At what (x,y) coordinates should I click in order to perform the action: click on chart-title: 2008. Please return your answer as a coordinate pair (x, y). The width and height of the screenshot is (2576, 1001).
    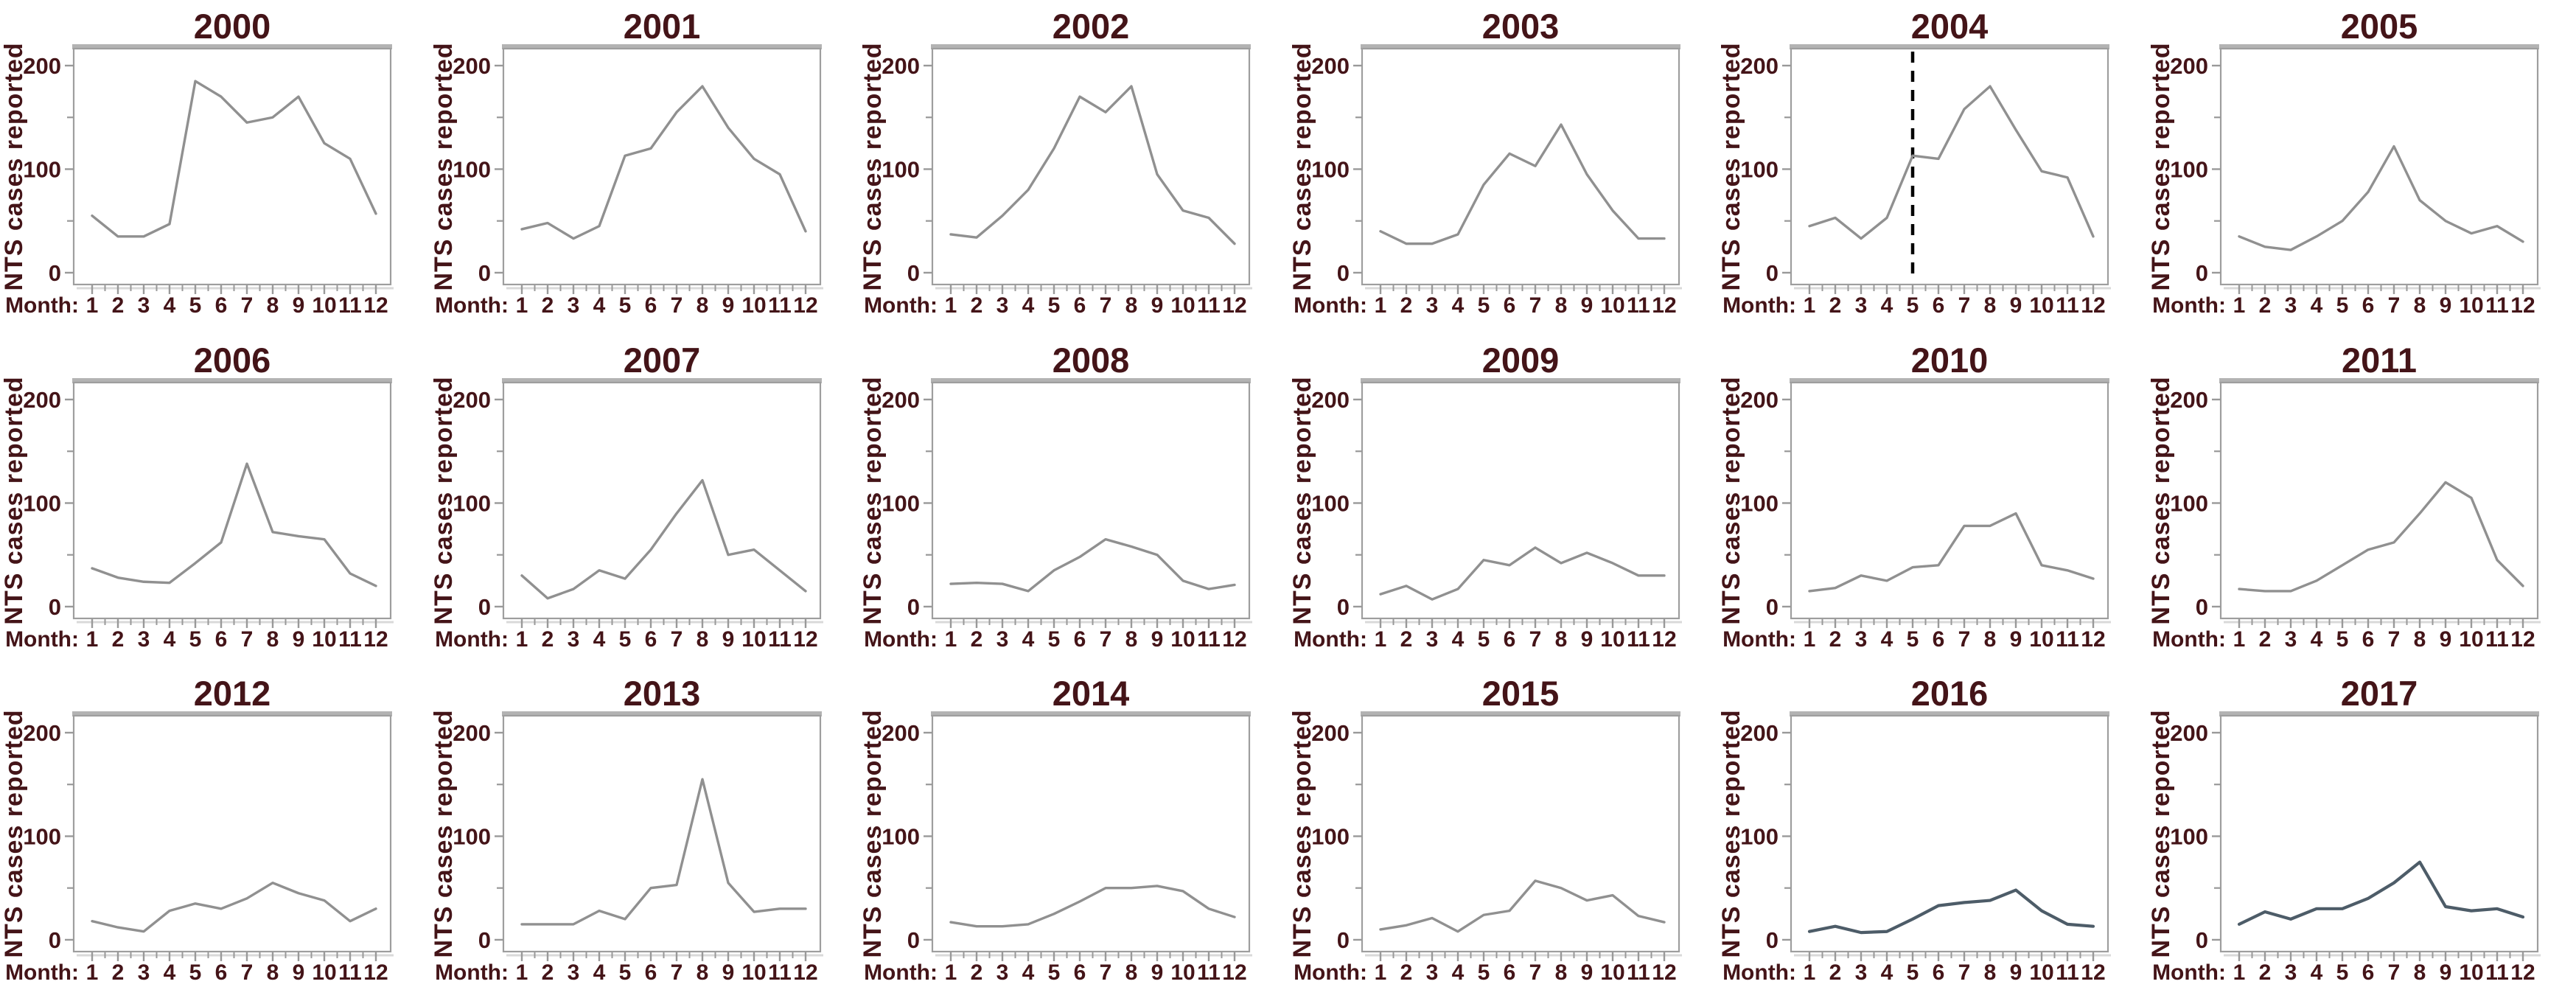
    Looking at the image, I should click on (1091, 361).